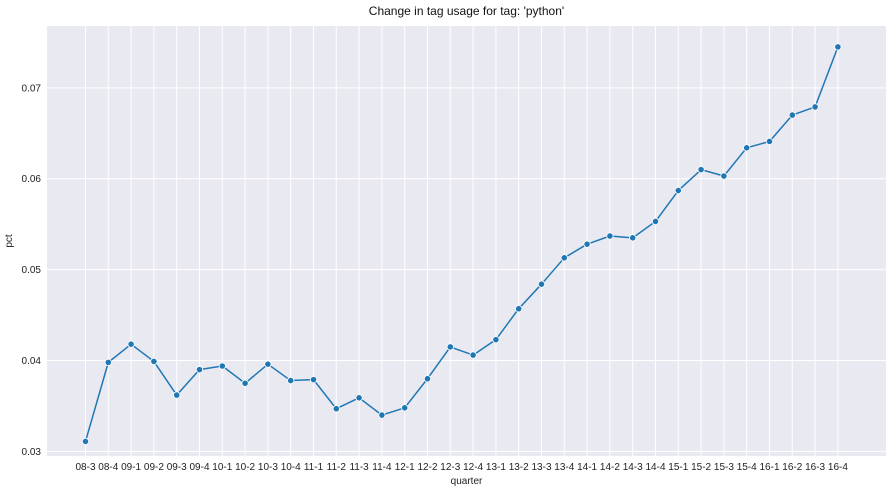  Describe the element at coordinates (541, 467) in the screenshot. I see `x-tick-label: 13-3` at that location.